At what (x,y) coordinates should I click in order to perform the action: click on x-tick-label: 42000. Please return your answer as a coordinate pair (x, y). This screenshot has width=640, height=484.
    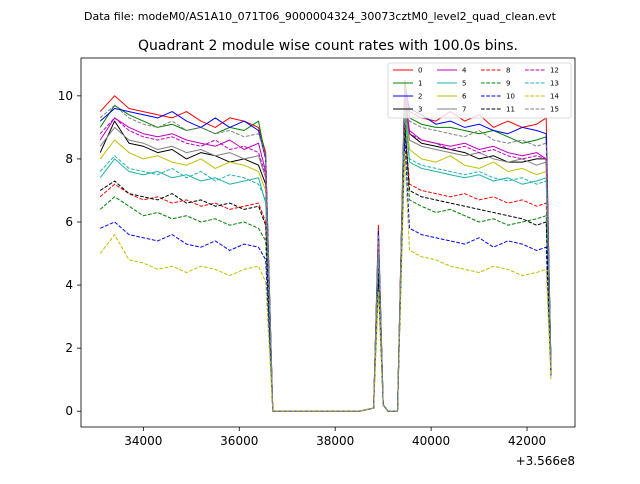
    Looking at the image, I should click on (527, 441).